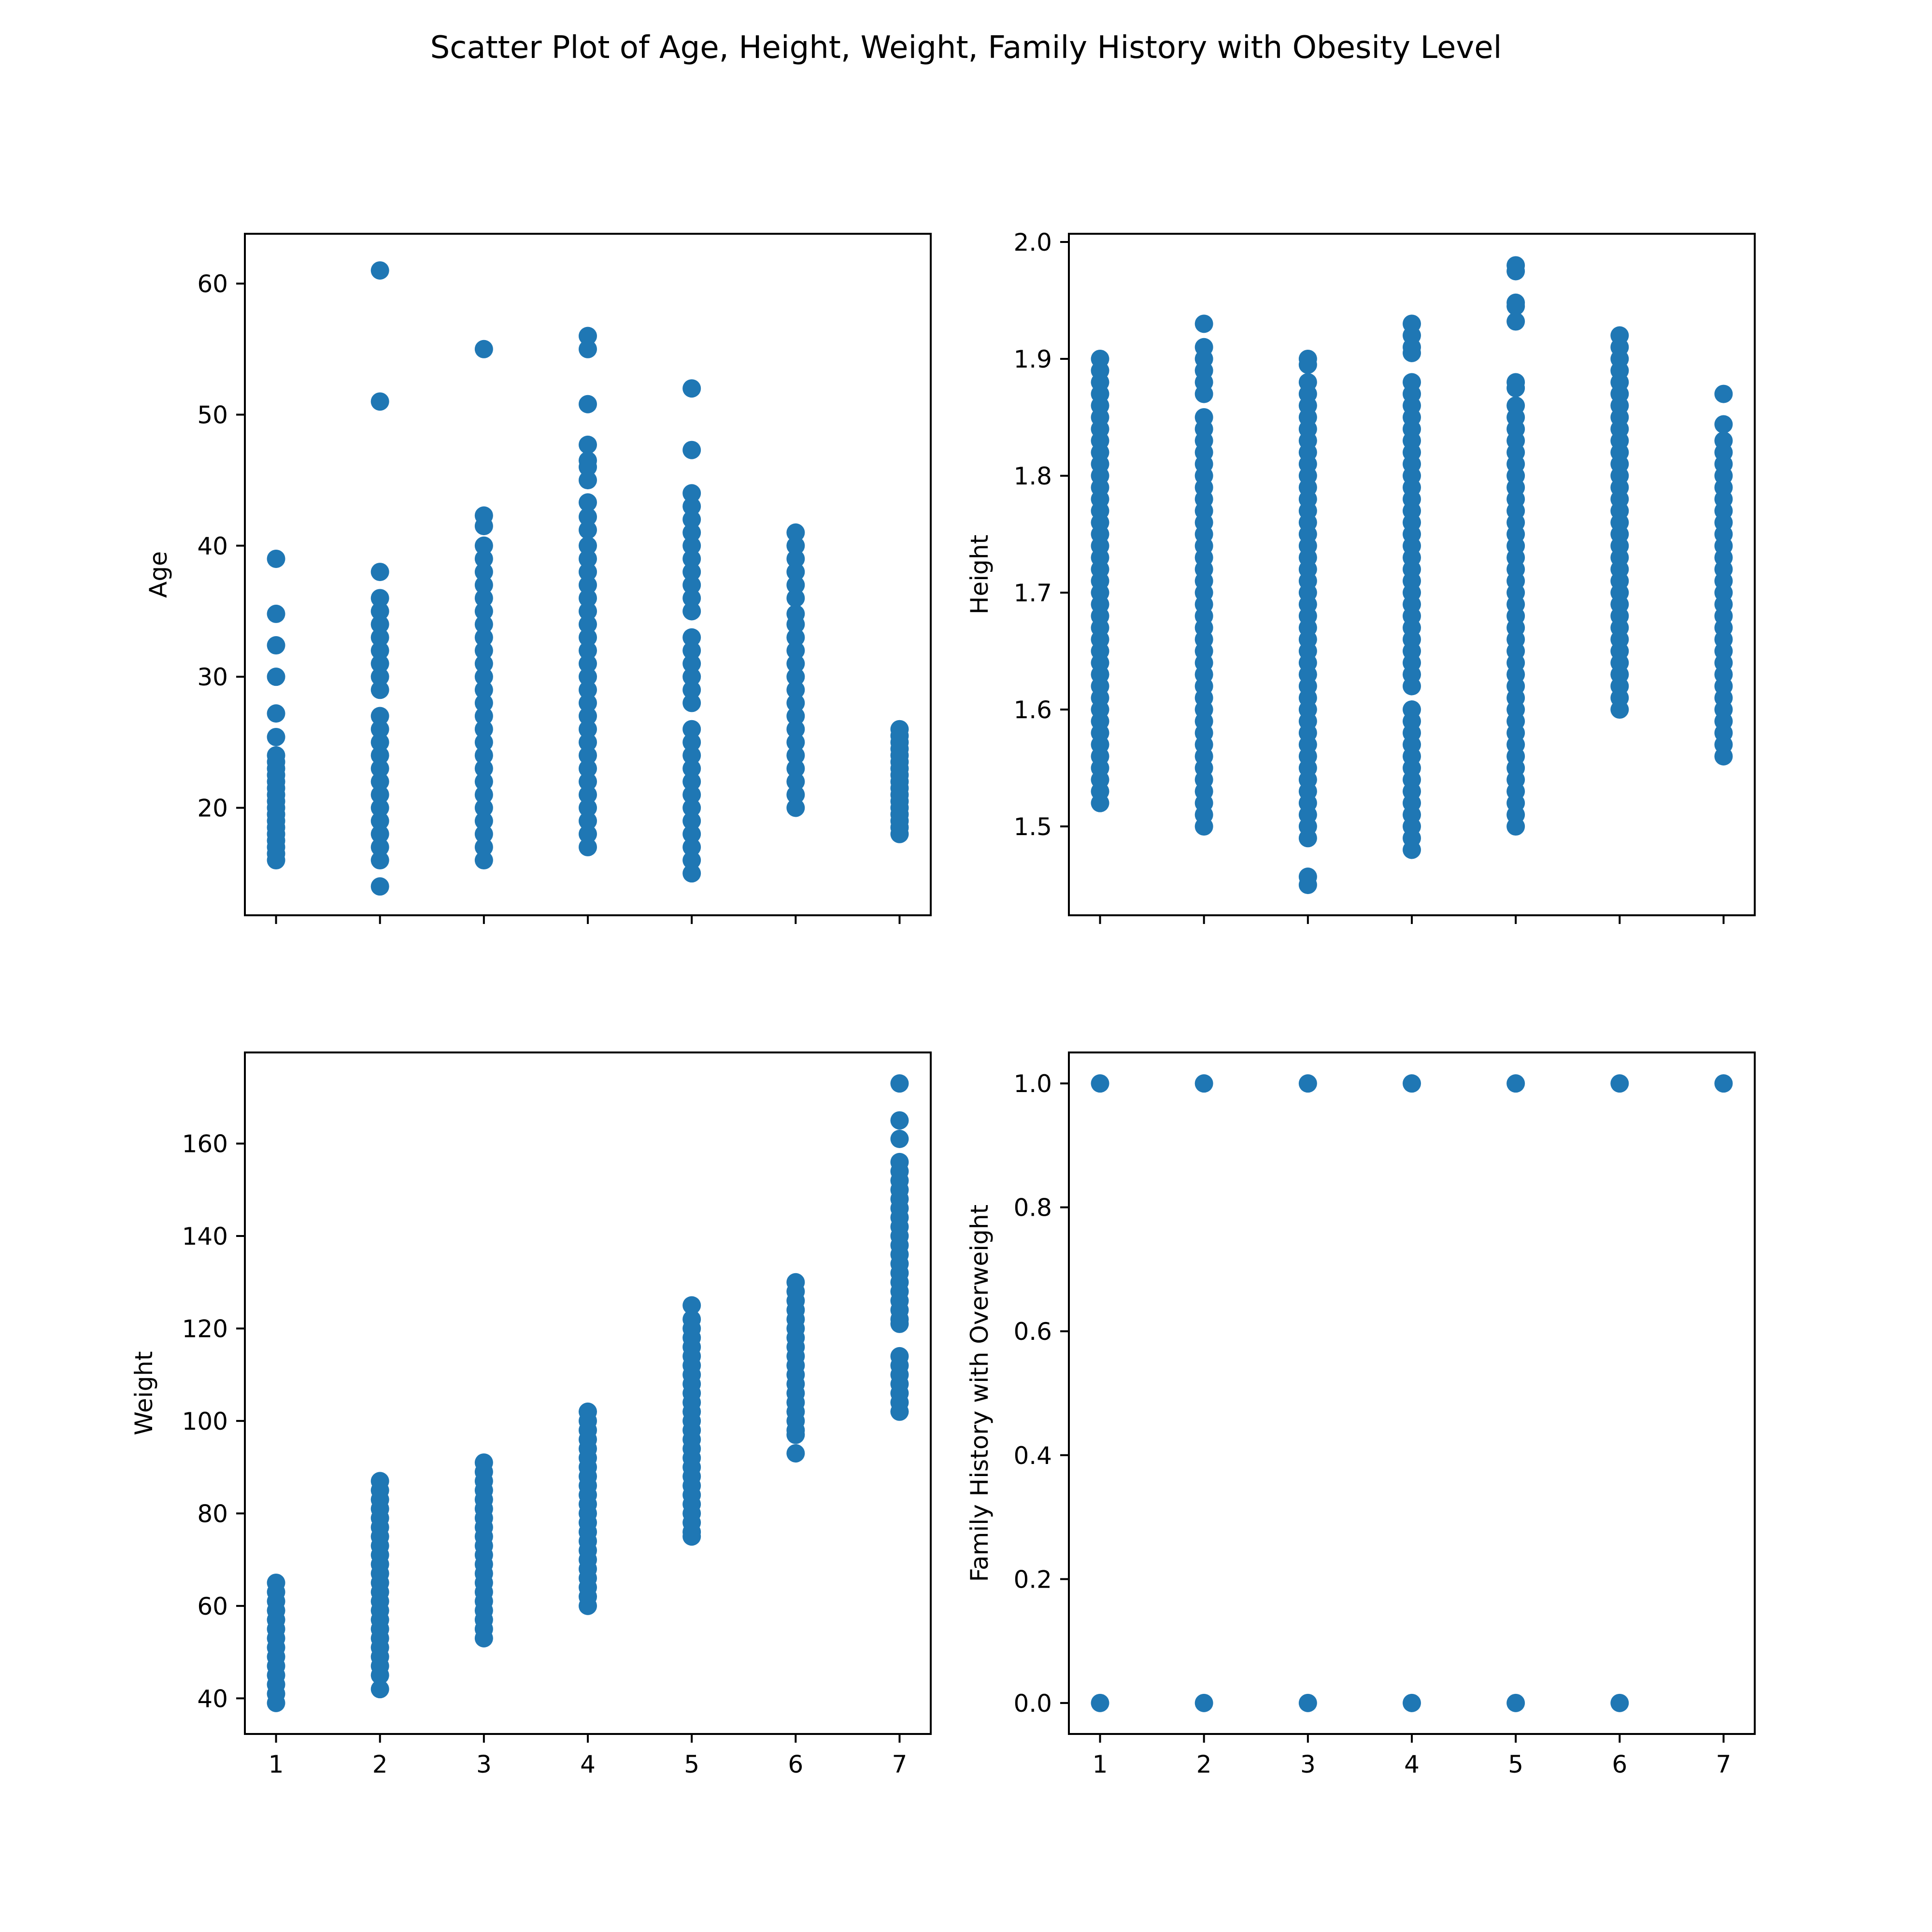 The image size is (1932, 1932). What do you see at coordinates (980, 574) in the screenshot?
I see `y-axis-label: Height` at bounding box center [980, 574].